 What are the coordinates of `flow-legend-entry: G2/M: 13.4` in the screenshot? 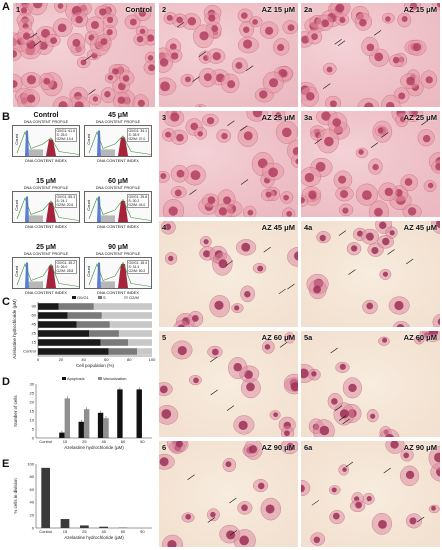 It's located at (65, 139).